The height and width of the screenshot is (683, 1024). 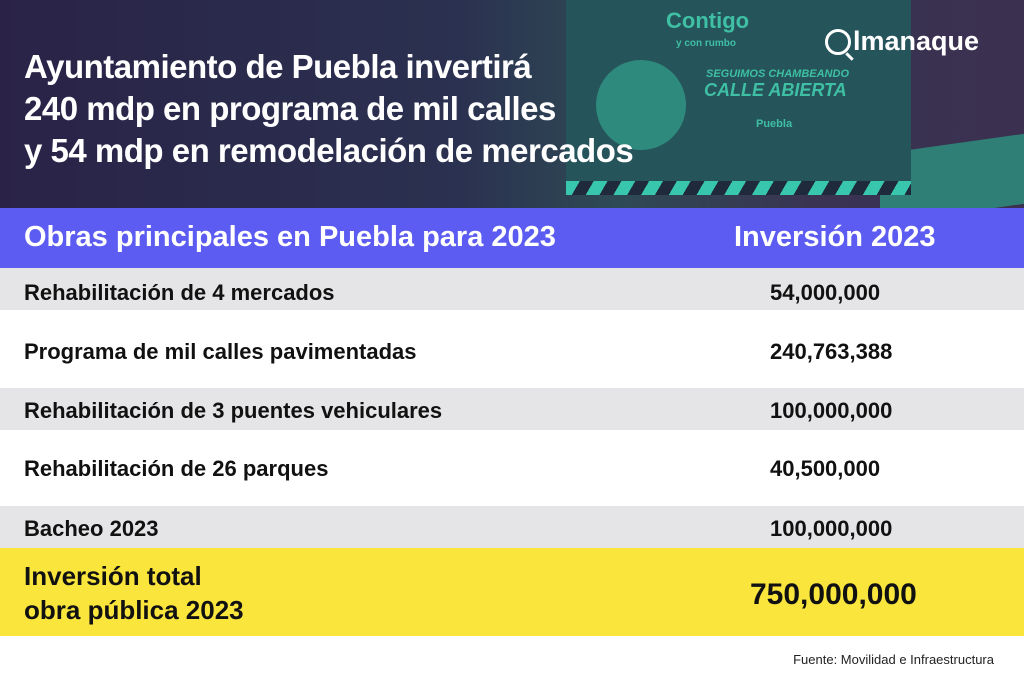 What do you see at coordinates (833, 594) in the screenshot?
I see `total-value: 750,000,000` at bounding box center [833, 594].